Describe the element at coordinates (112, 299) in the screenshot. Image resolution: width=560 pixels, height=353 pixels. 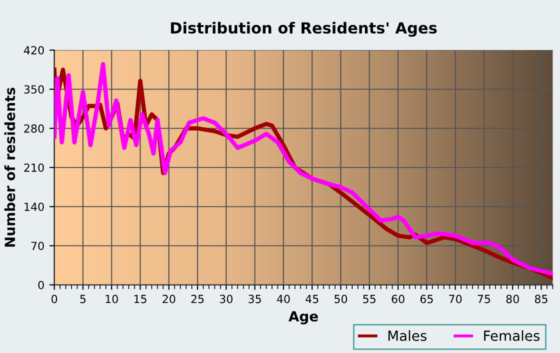
I see `x-tick-label: 10` at that location.